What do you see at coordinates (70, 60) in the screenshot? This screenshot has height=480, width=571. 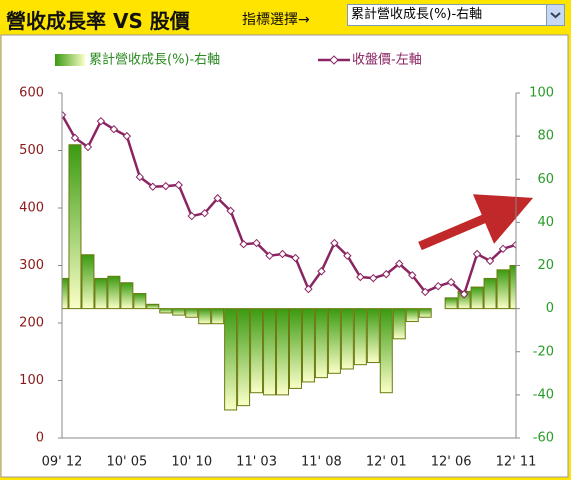 I see `legend-swatch` at bounding box center [70, 60].